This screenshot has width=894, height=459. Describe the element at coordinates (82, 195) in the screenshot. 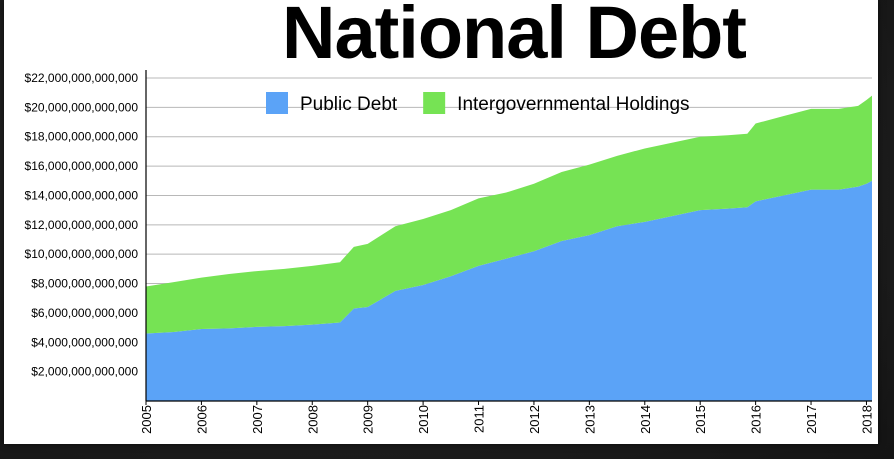

I see `y-tick-label: $14,000,000,000,000` at that location.